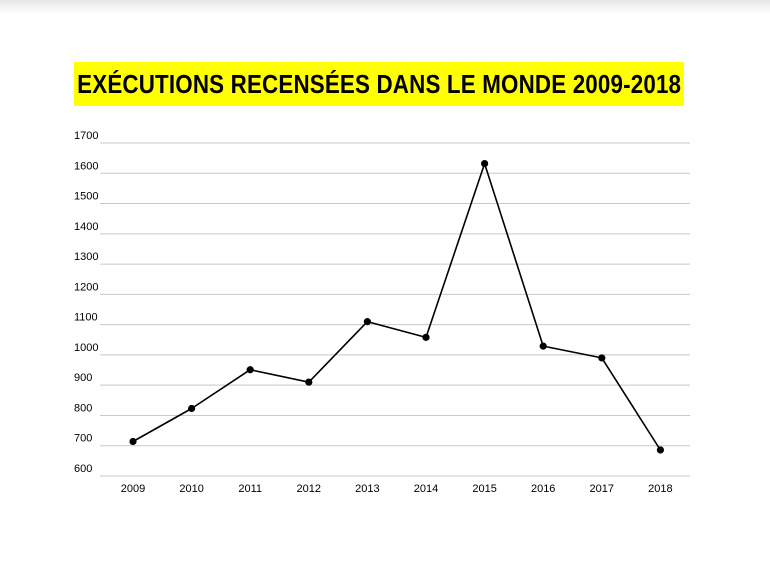 The width and height of the screenshot is (770, 567). Describe the element at coordinates (86, 197) in the screenshot. I see `y-tick-label: 1500` at that location.